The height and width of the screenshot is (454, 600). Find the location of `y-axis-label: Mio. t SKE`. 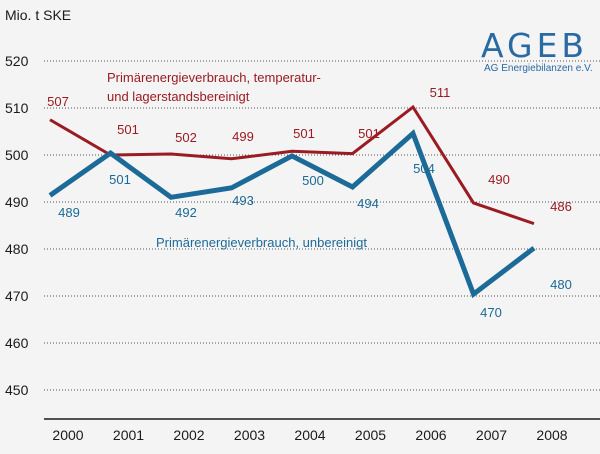

y-axis-label: Mio. t SKE is located at coordinates (38, 15).